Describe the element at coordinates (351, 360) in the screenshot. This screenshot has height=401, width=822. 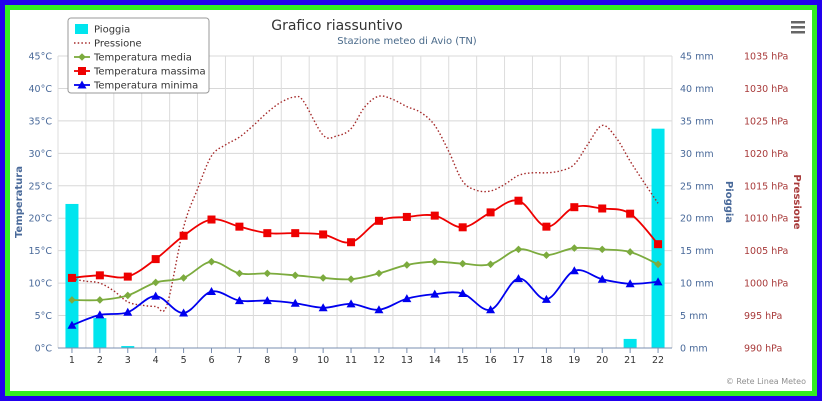
I see `x-tick-label: 11` at that location.